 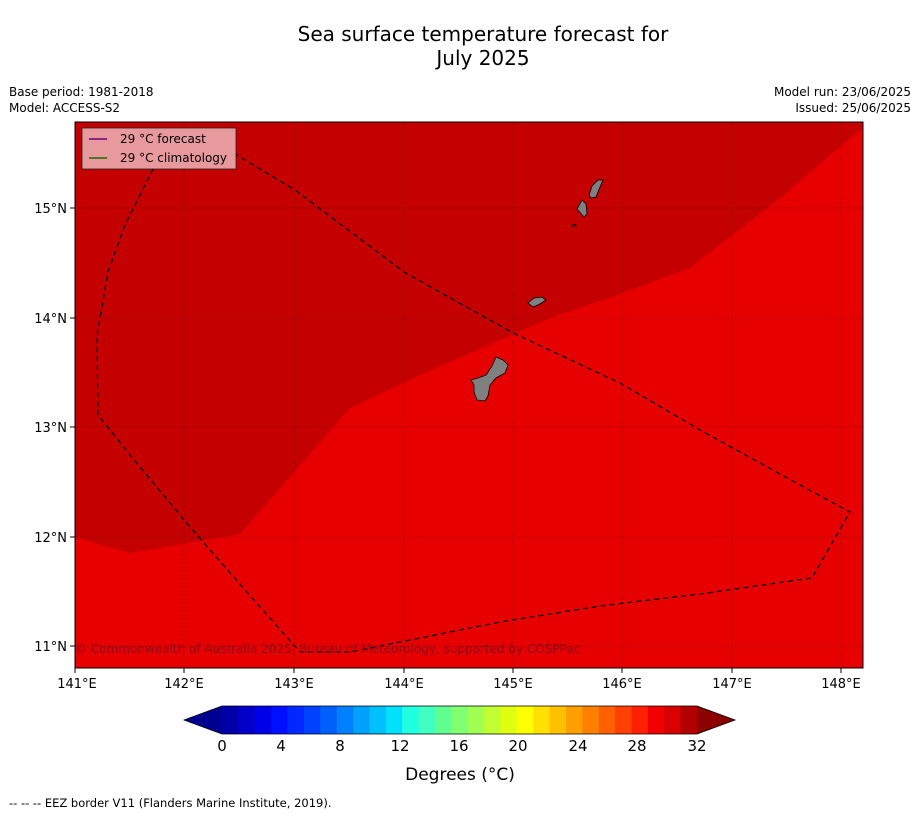 What do you see at coordinates (696, 746) in the screenshot?
I see `cb-tick-32: 32` at bounding box center [696, 746].